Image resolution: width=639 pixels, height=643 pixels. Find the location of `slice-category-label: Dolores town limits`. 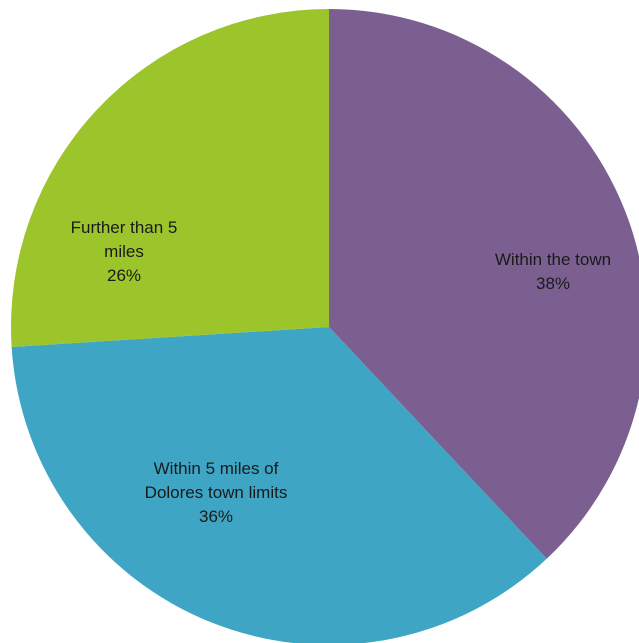

slice-category-label: Dolores town limits is located at coordinates (216, 492).